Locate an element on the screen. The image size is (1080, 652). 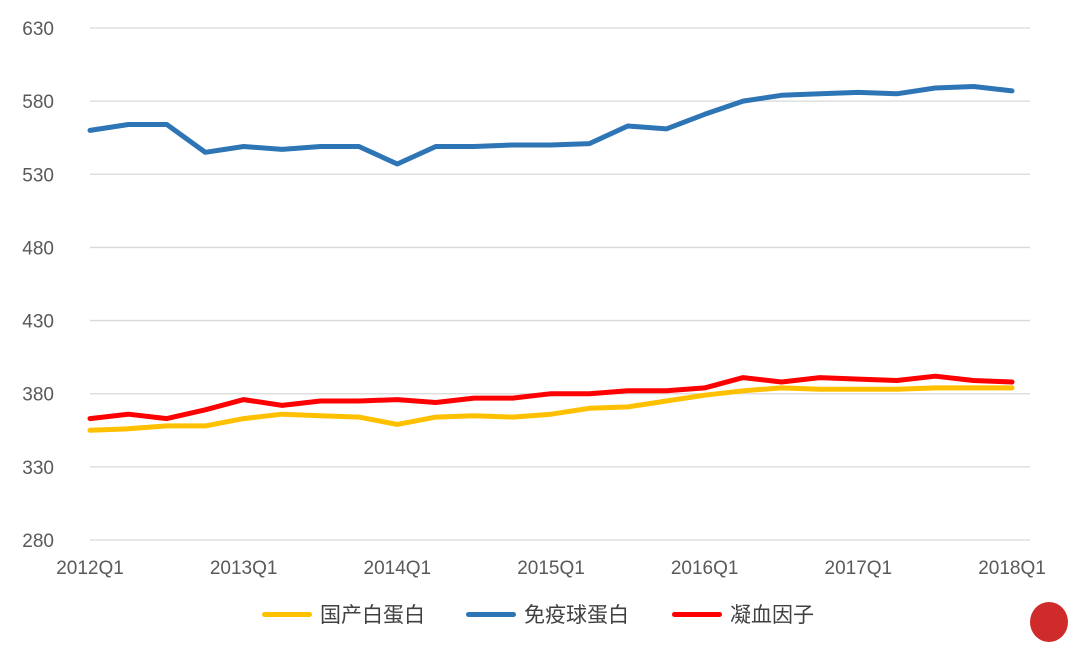
x-tick-label: 2018Q1 is located at coordinates (1012, 568).